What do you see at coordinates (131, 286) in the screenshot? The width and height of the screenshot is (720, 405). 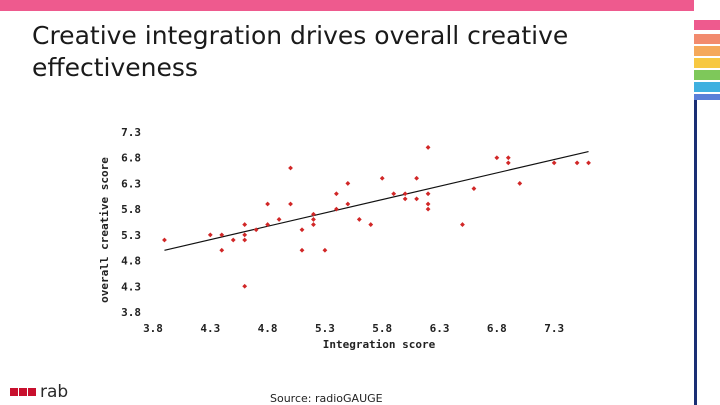 I see `y-tick-label: 4.3` at bounding box center [131, 286].